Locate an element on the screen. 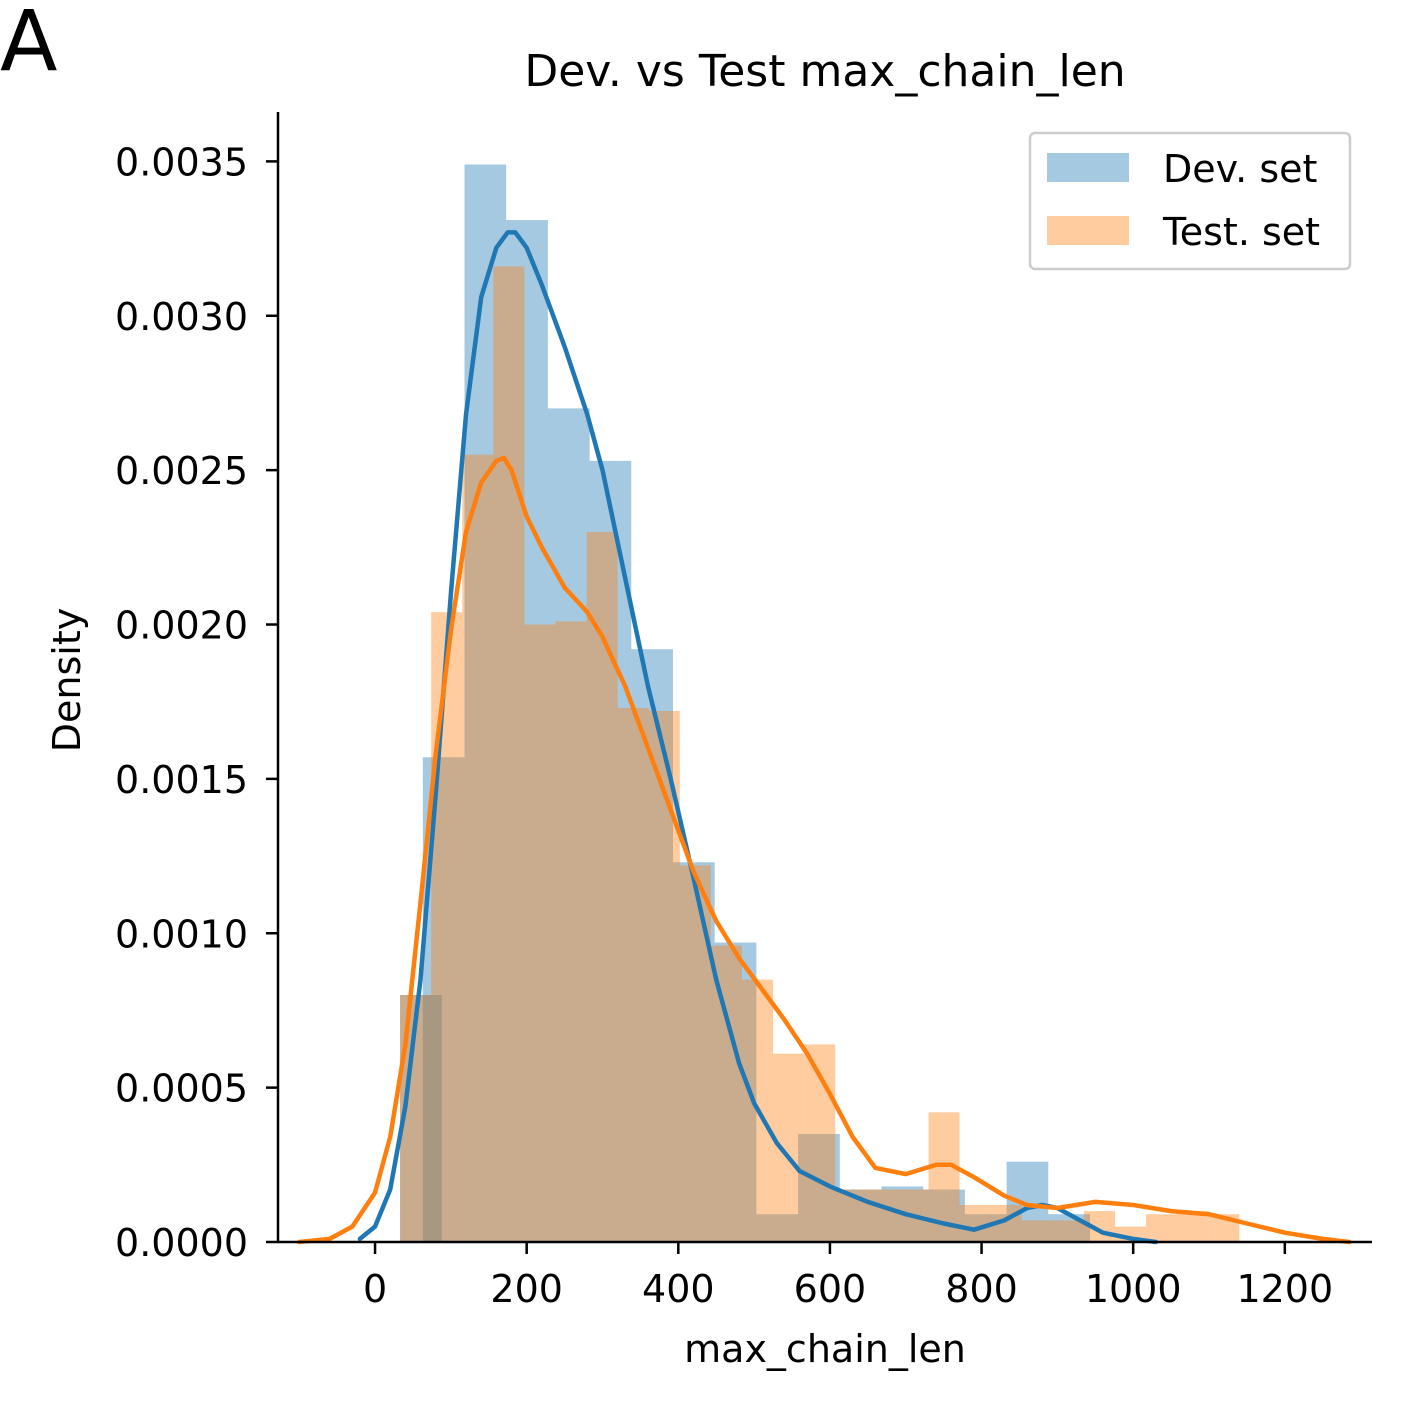 The image size is (1417, 1417). x-tick-label-0: 0 is located at coordinates (375, 1289).